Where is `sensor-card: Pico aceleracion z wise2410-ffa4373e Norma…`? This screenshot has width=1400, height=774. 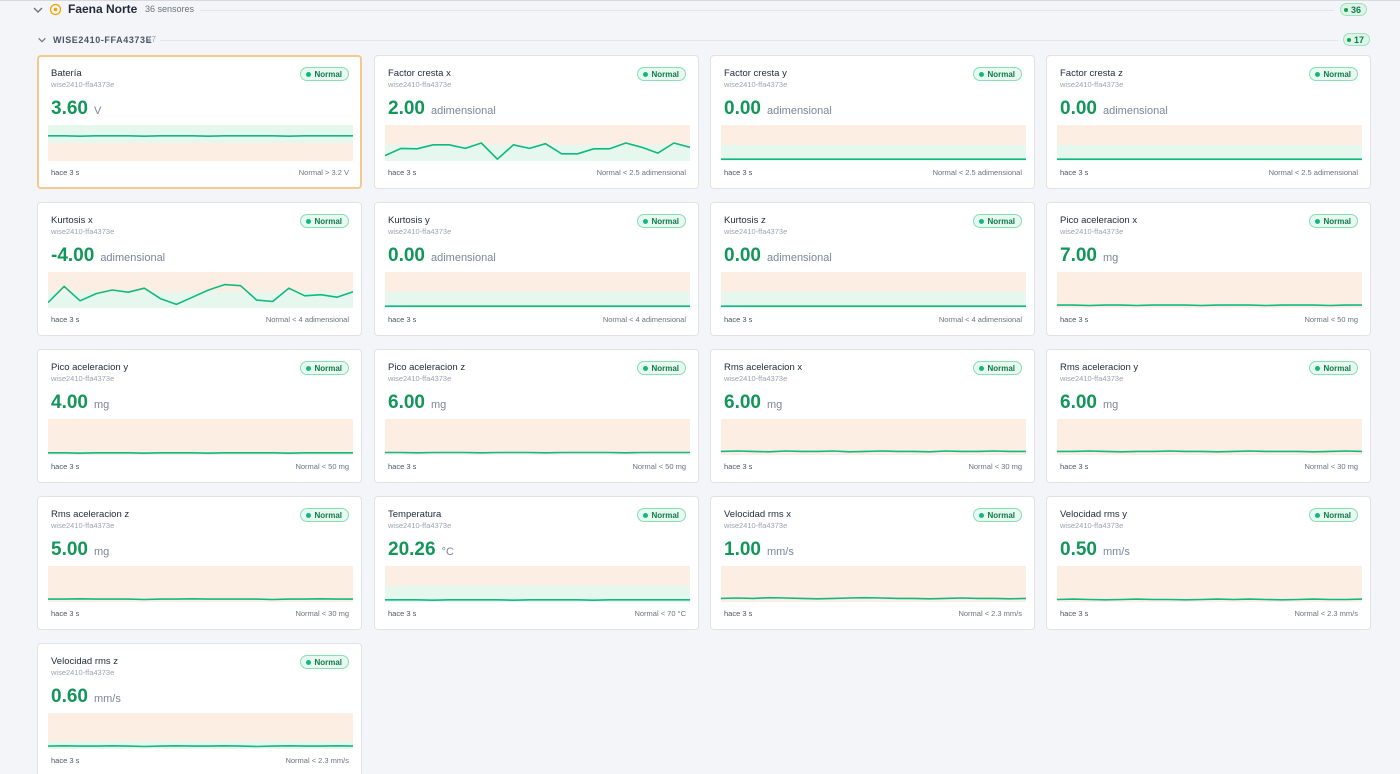 sensor-card: Pico aceleracion z wise2410-ffa4373e Norma… is located at coordinates (536, 416).